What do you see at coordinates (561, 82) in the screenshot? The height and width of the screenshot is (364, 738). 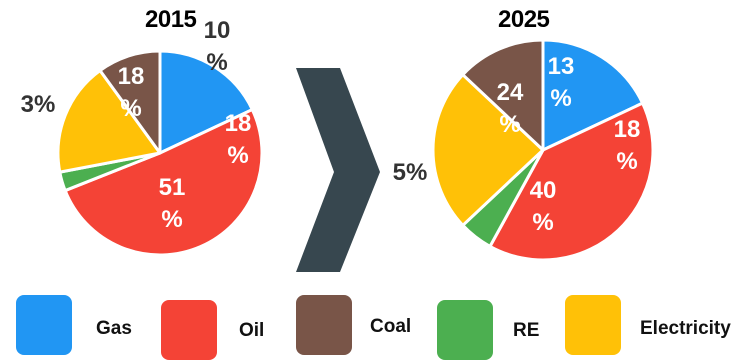 I see `data-label-coal: 13%` at bounding box center [561, 82].